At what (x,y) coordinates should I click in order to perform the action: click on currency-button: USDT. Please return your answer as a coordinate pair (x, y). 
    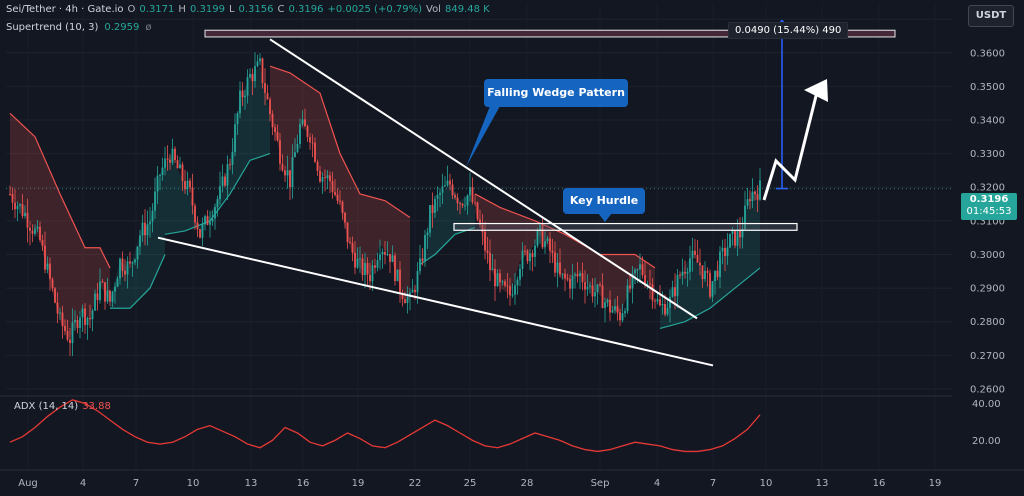
    Looking at the image, I should click on (991, 16).